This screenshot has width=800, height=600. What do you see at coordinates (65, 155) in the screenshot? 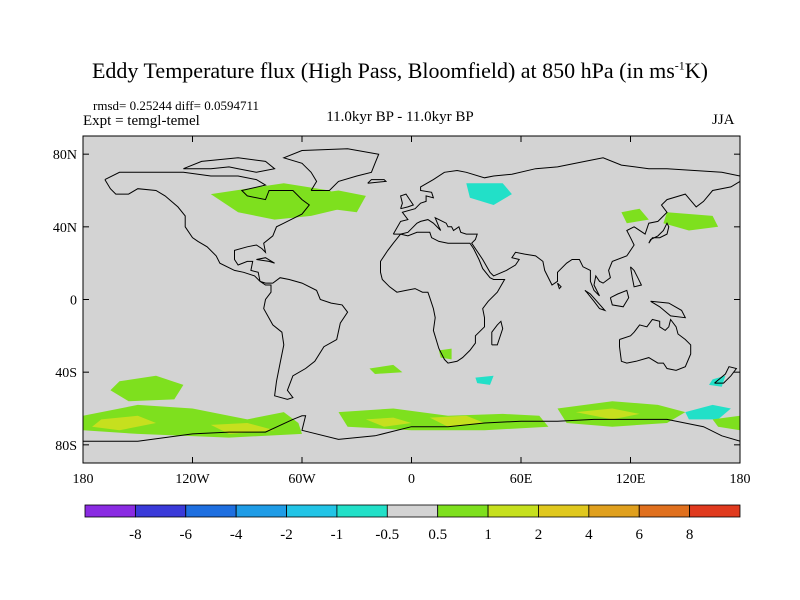
I see `lat-tick-label: 80N` at bounding box center [65, 155].